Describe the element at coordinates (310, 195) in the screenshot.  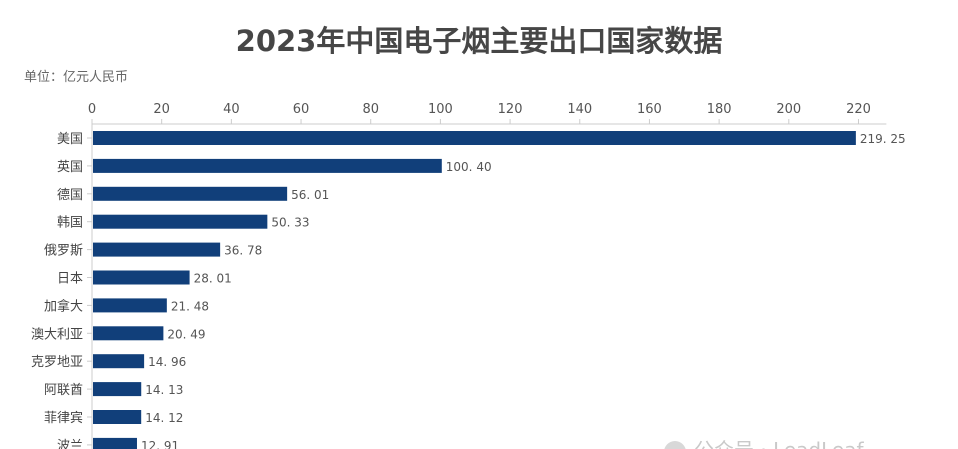
I see `data-label: 56. 01` at that location.